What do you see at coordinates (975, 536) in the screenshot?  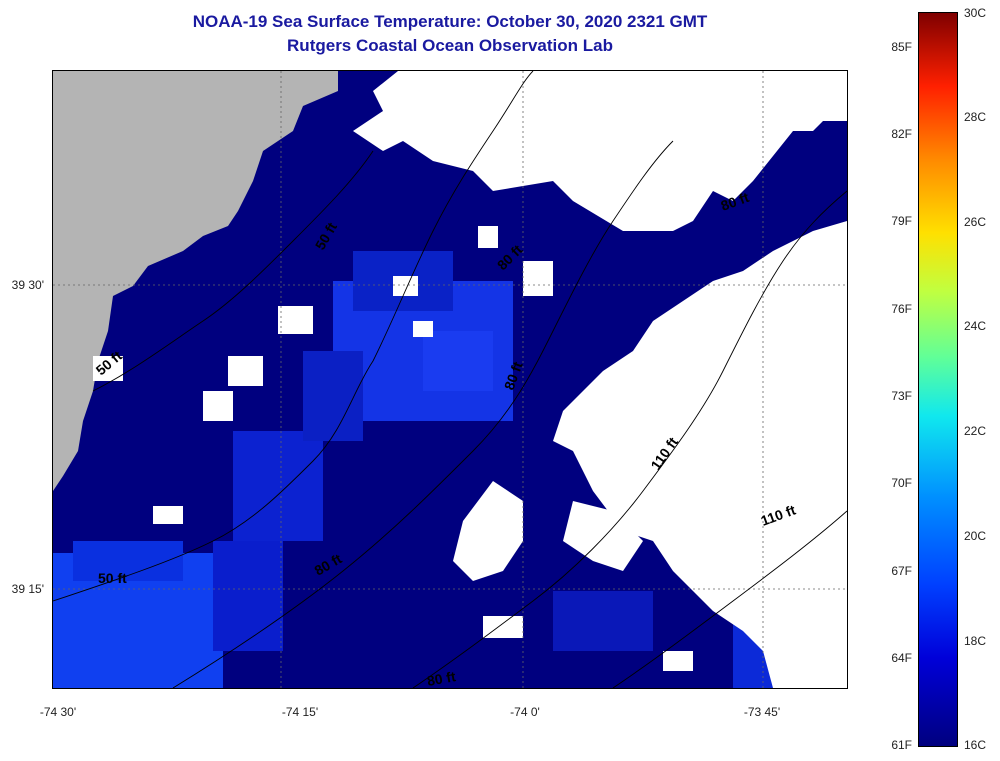 I see `colorbar-c-label: 20C` at bounding box center [975, 536].